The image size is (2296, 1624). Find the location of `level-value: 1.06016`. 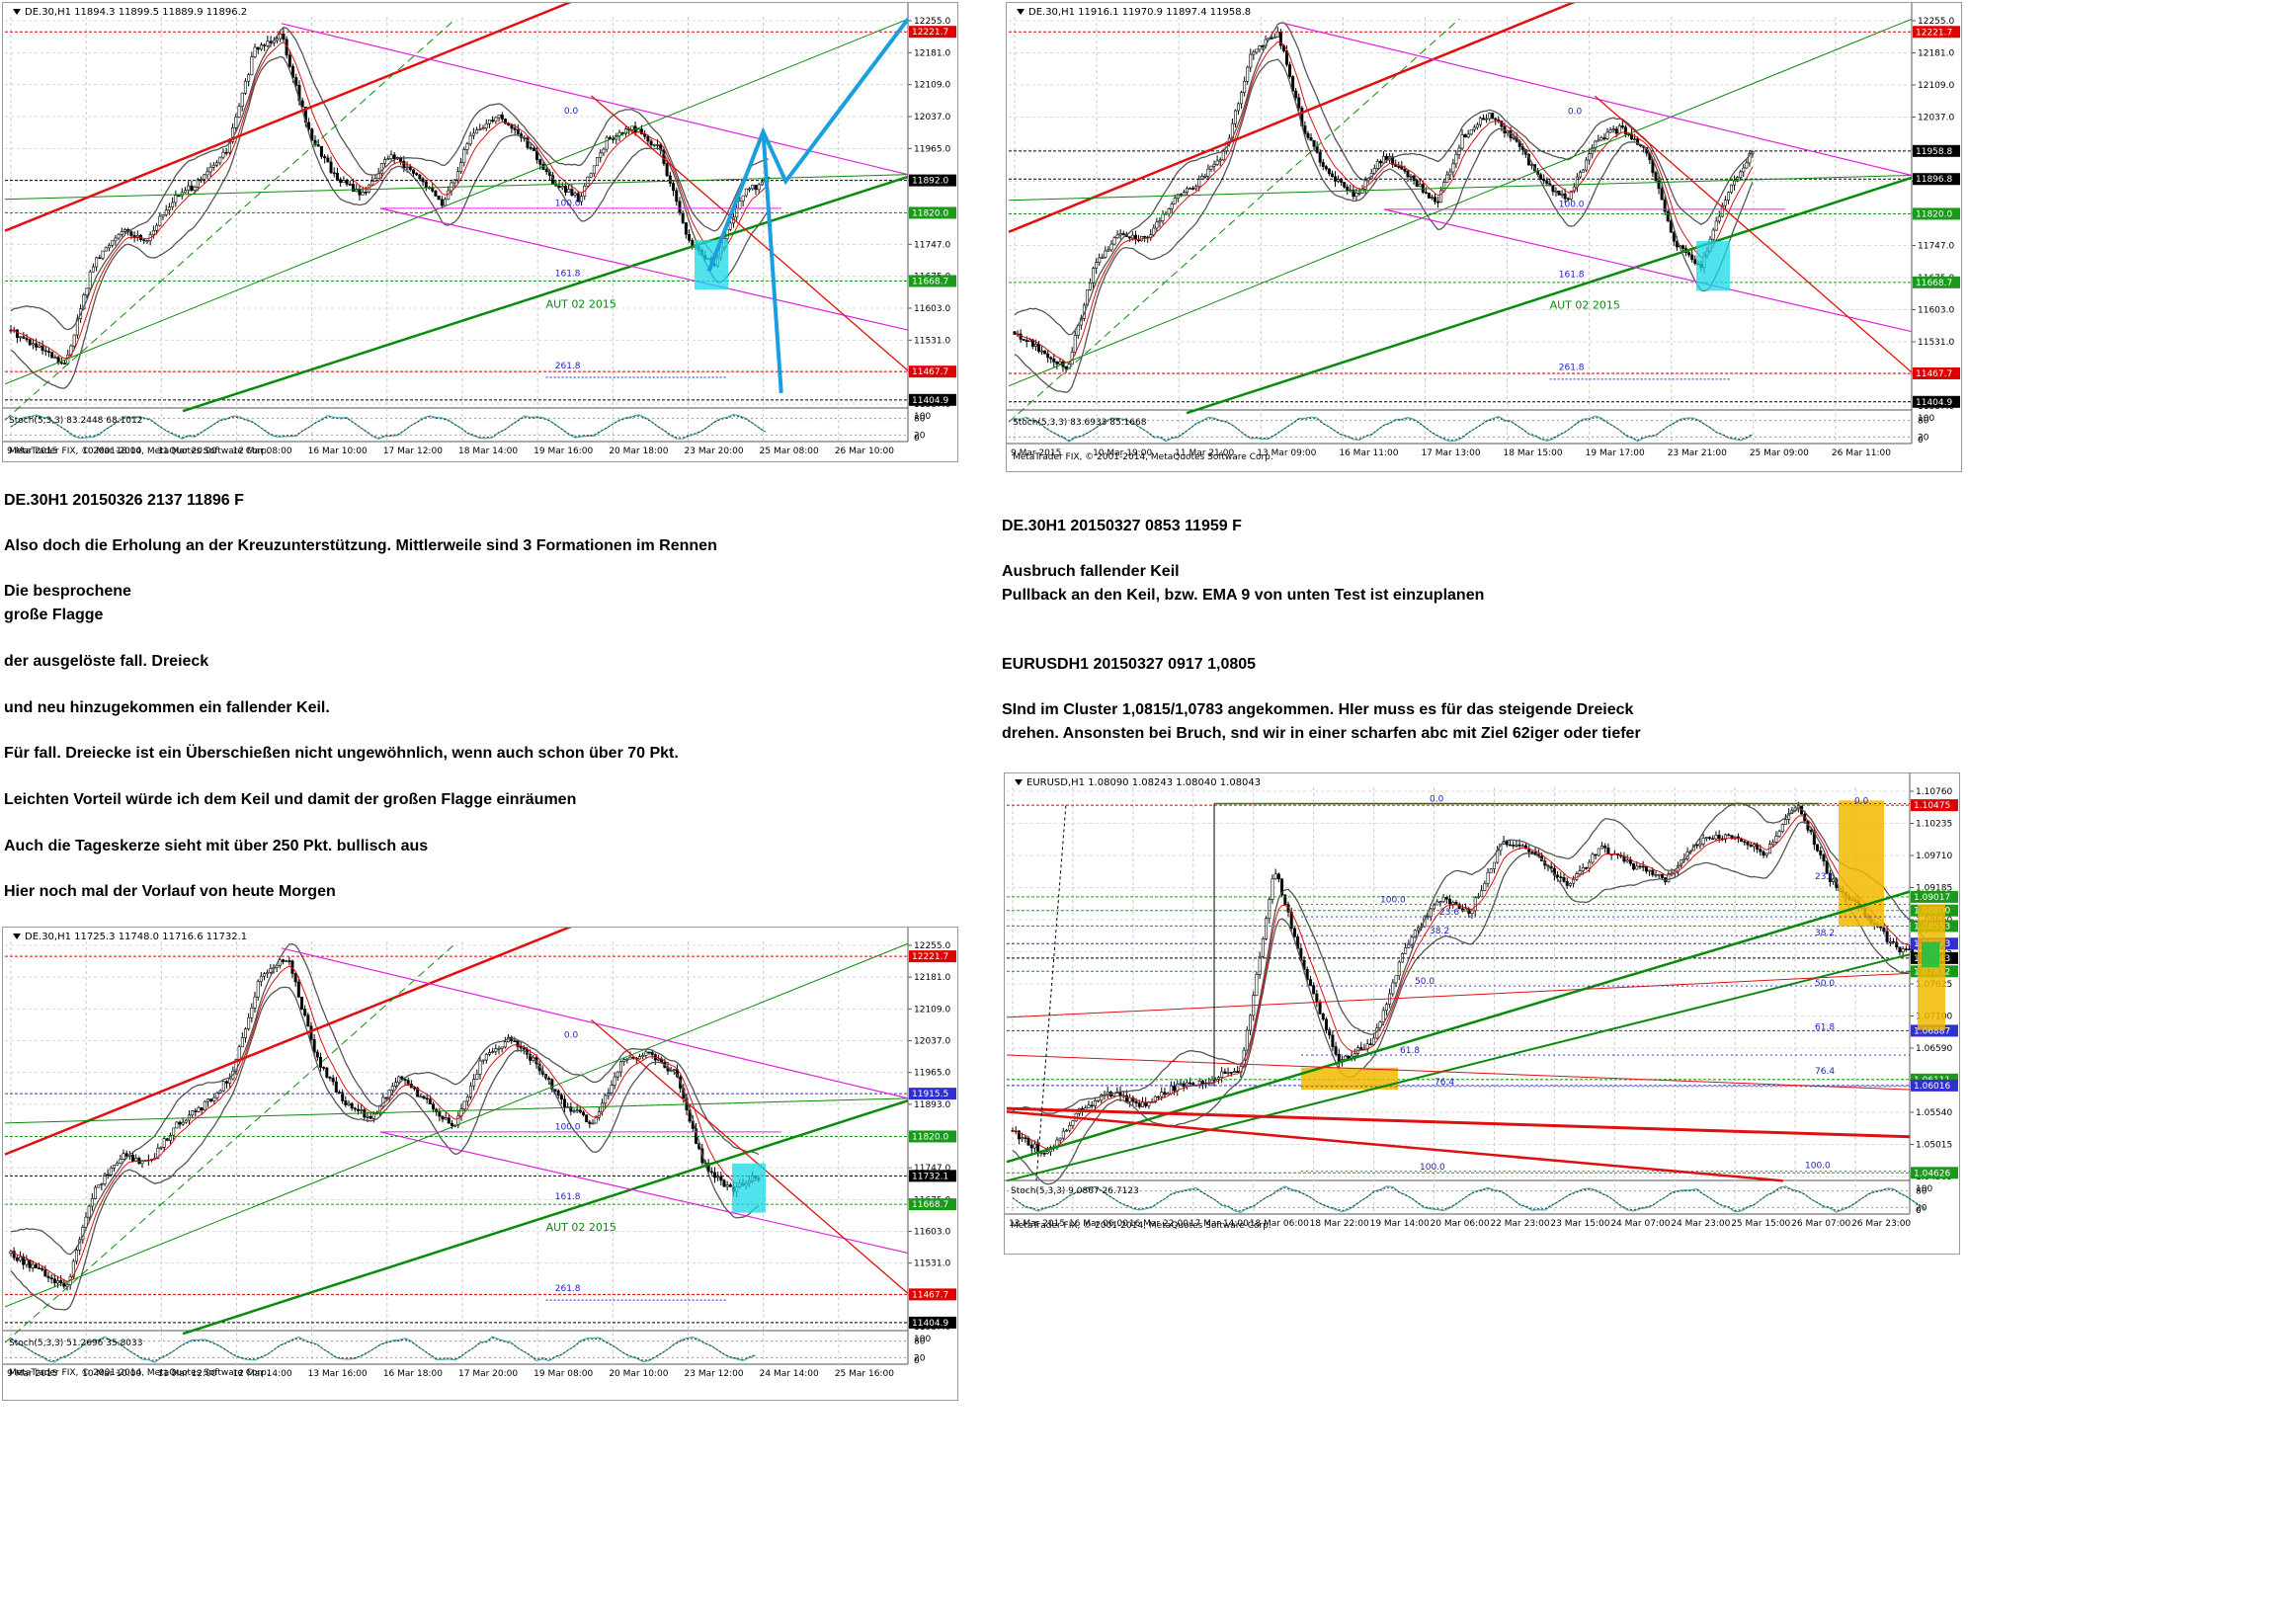

level-value: 1.06016 is located at coordinates (1932, 1087).